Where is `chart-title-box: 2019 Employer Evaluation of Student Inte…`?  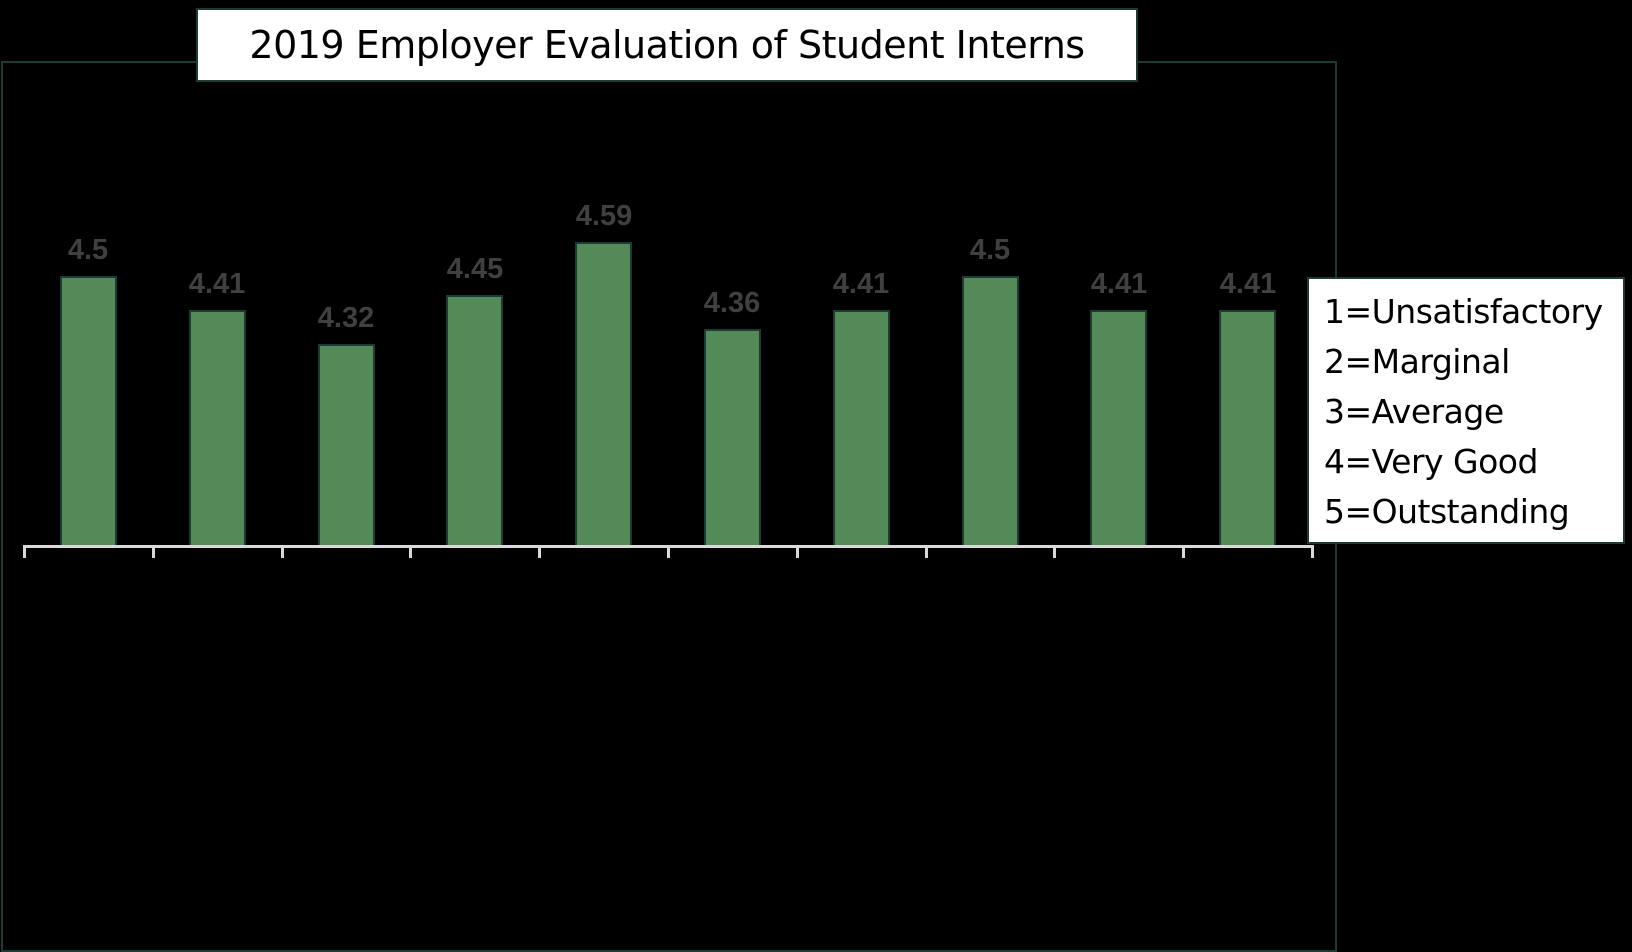
chart-title-box: 2019 Employer Evaluation of Student Inte… is located at coordinates (667, 45).